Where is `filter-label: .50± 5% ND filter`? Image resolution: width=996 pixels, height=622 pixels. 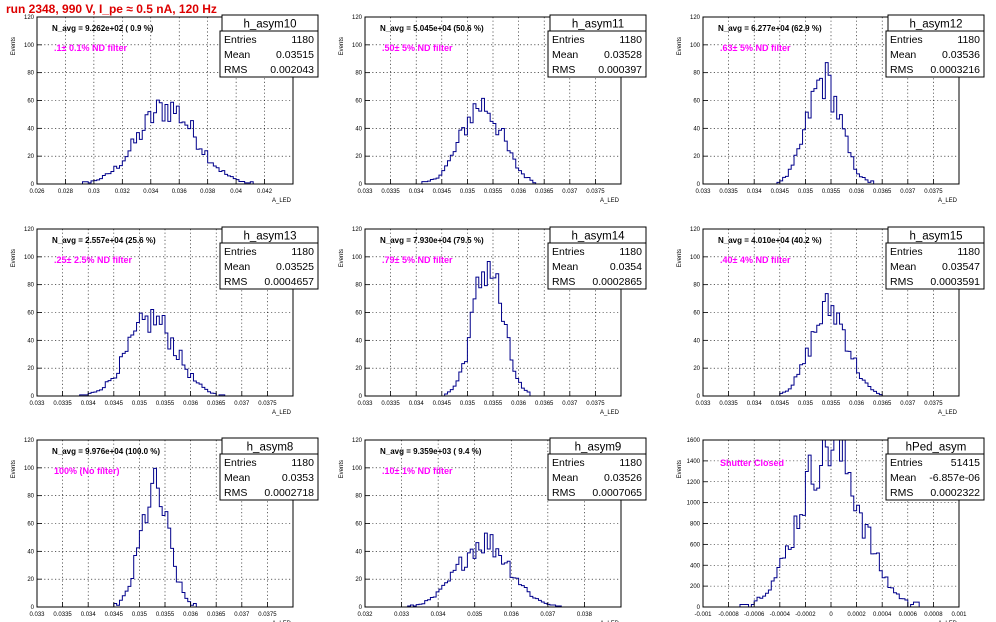
filter-label: .50± 5% ND filter is located at coordinates (417, 48).